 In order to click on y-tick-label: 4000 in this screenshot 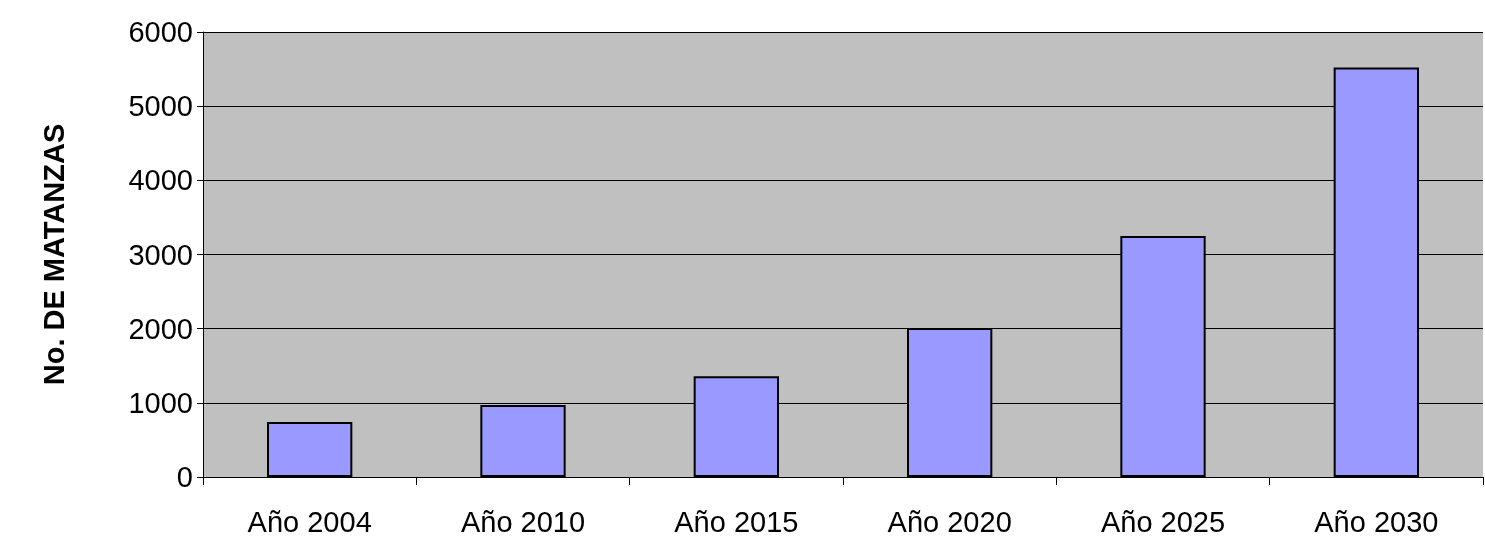, I will do `click(160, 180)`.